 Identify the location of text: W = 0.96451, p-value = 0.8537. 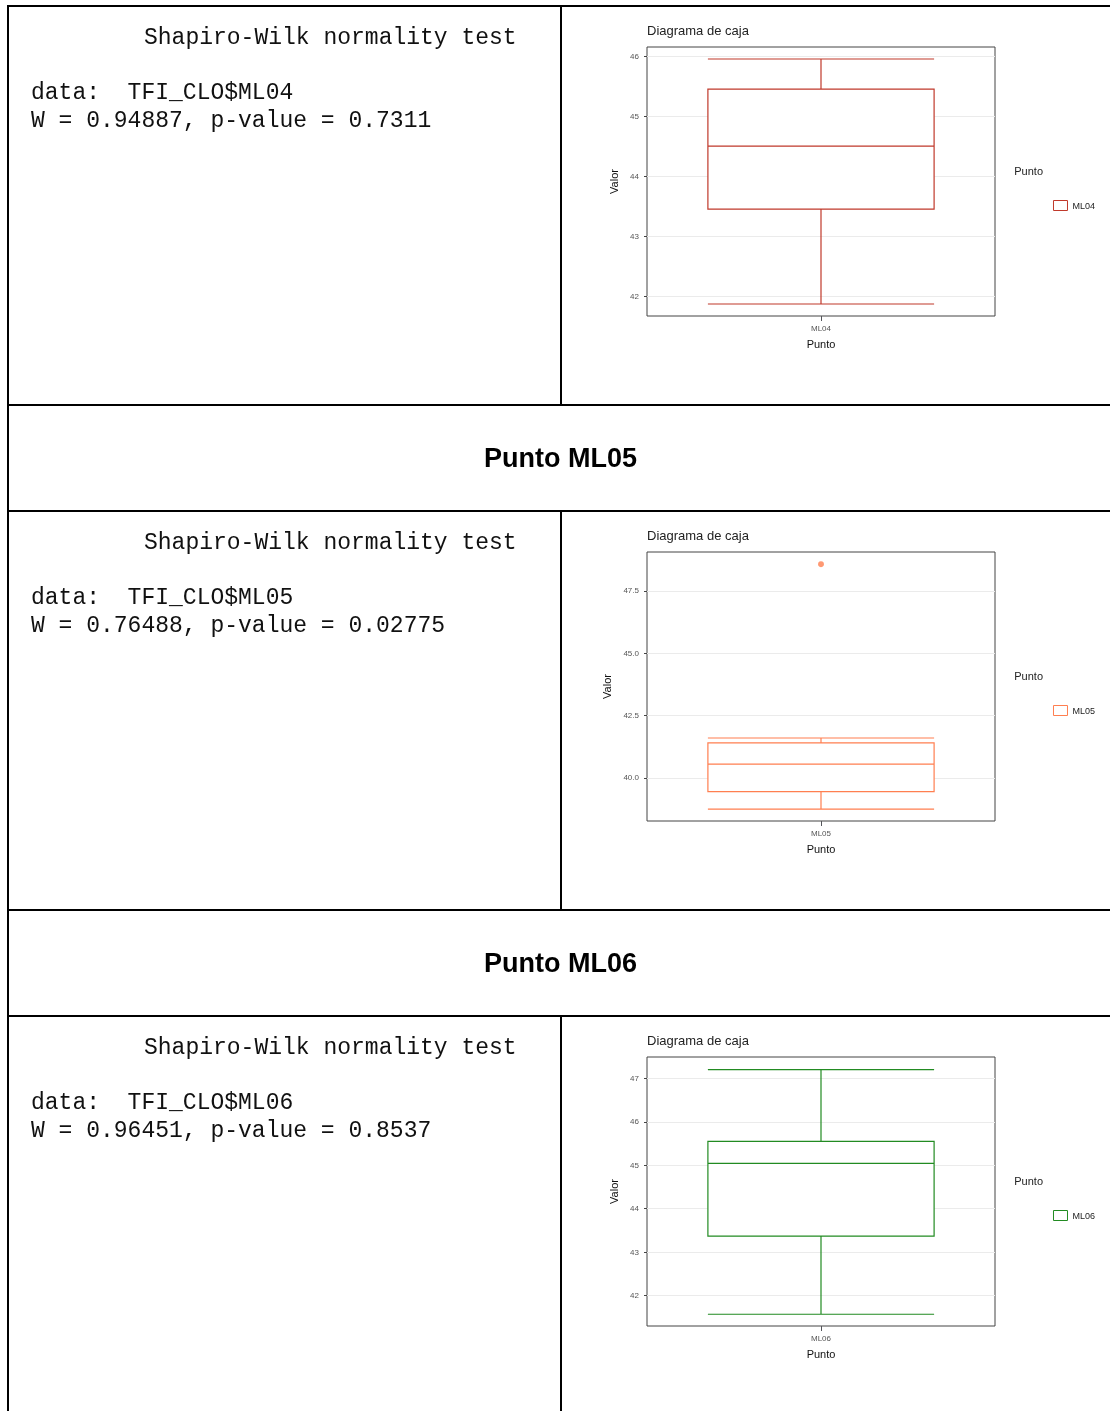
(231, 1131).